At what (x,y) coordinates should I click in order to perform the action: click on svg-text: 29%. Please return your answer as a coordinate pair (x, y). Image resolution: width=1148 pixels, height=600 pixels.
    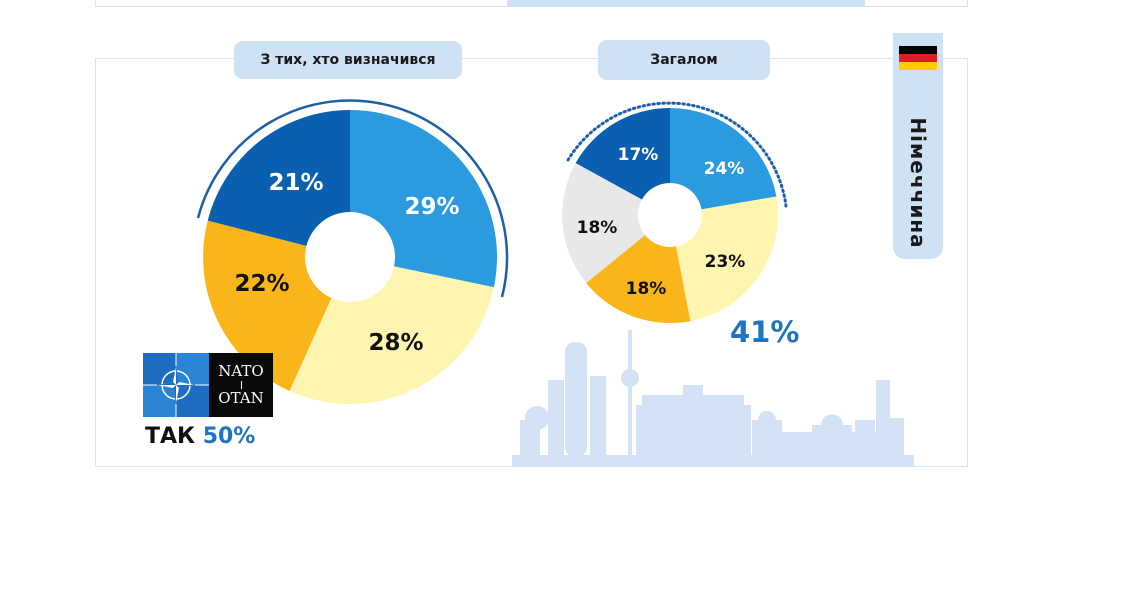
    Looking at the image, I should click on (431, 207).